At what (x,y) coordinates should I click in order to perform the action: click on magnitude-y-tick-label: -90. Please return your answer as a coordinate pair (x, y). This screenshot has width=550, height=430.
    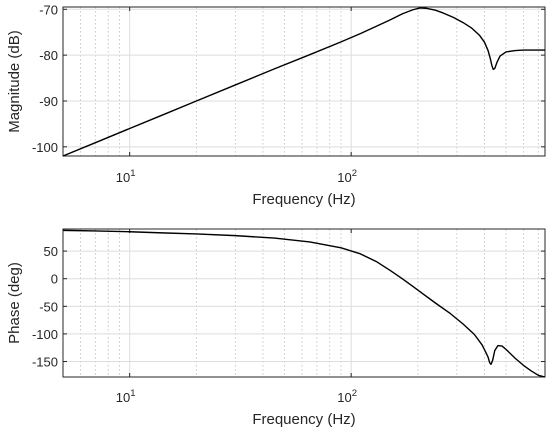
    Looking at the image, I should click on (48, 101).